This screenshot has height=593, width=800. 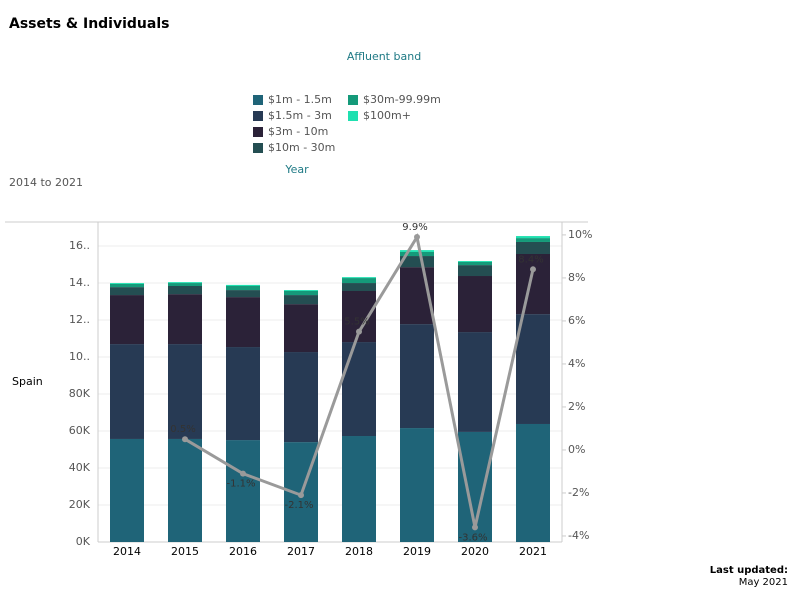 What do you see at coordinates (387, 115) in the screenshot?
I see `legend-label: $100m+` at bounding box center [387, 115].